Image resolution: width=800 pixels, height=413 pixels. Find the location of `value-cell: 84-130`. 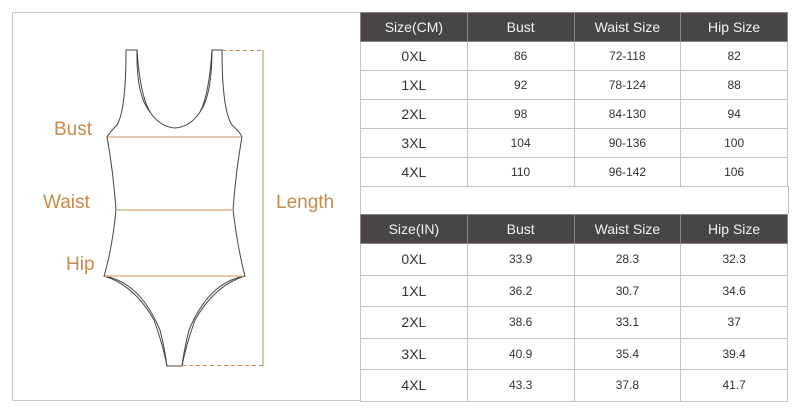

value-cell: 84-130 is located at coordinates (627, 114).